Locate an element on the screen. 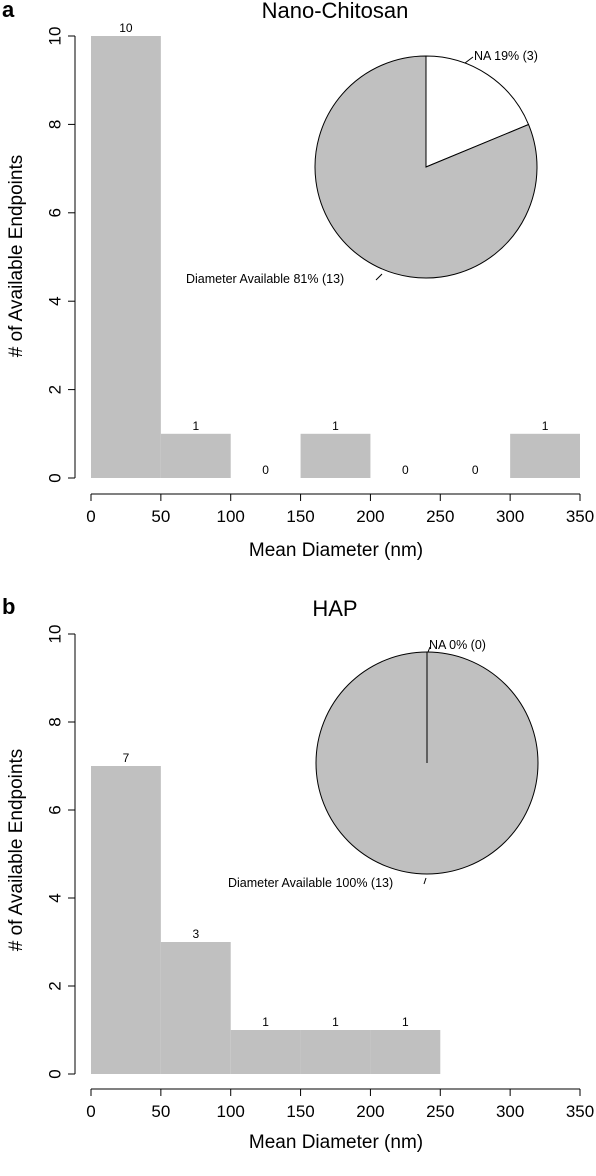  pie-slice-label: NA 19% (3) is located at coordinates (506, 56).